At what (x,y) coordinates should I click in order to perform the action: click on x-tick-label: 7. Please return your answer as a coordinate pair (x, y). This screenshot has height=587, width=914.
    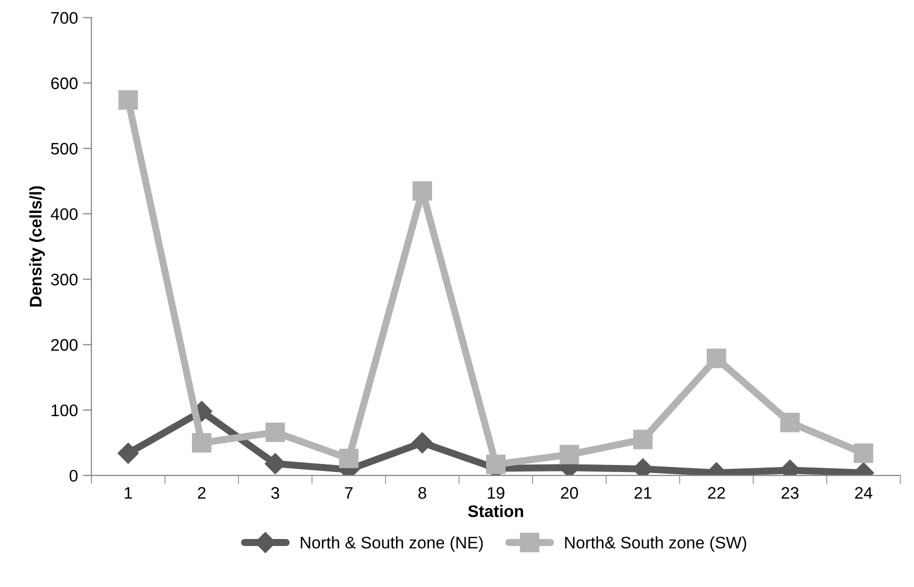
    Looking at the image, I should click on (348, 493).